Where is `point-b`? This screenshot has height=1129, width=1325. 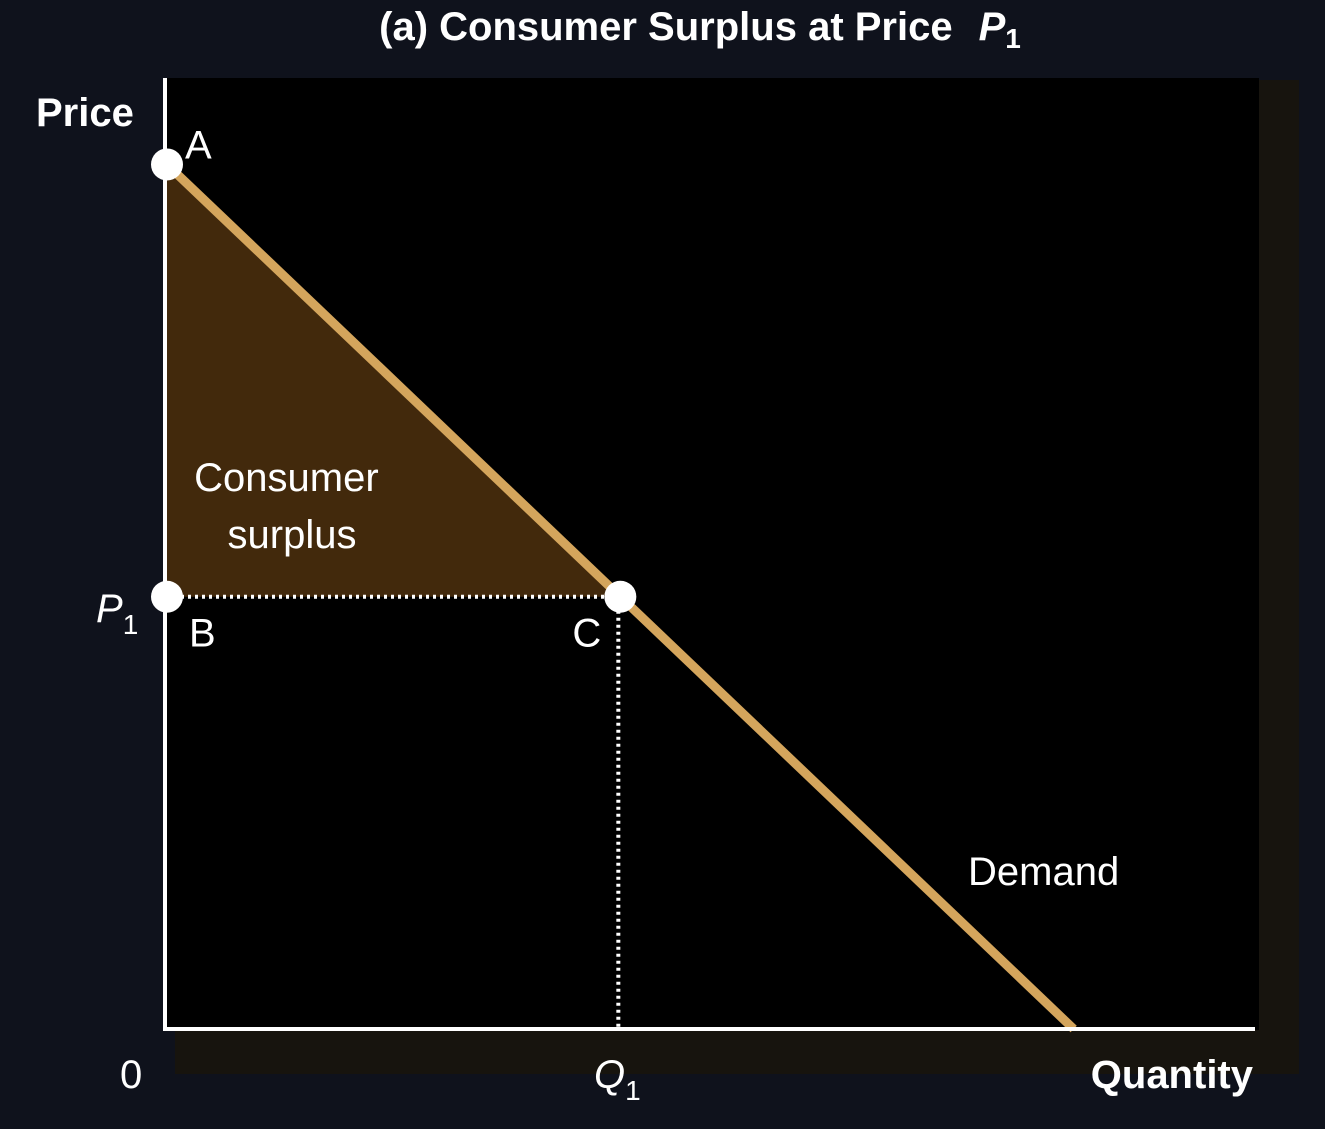 point-b is located at coordinates (167, 596).